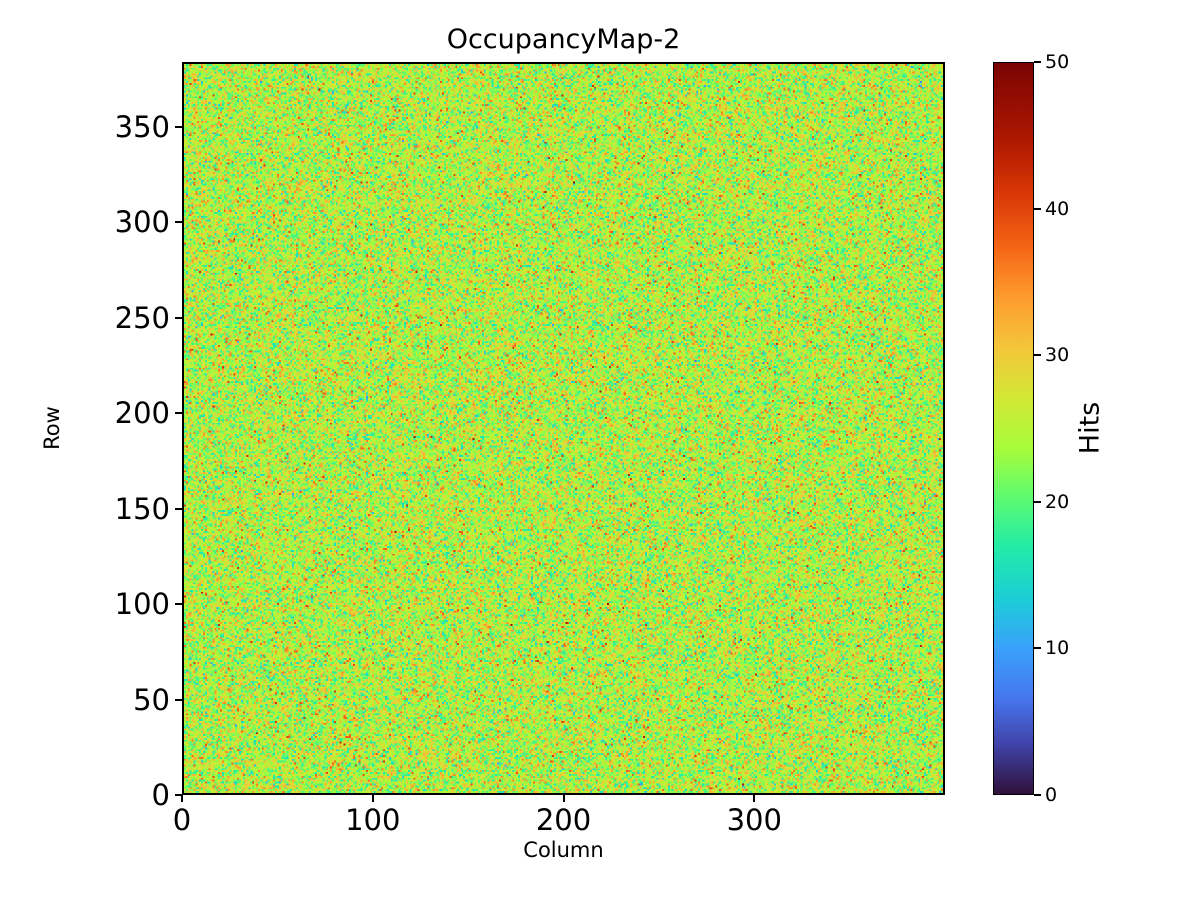 The height and width of the screenshot is (900, 1200). I want to click on colorbar-tick-label: 0, so click(1051, 795).